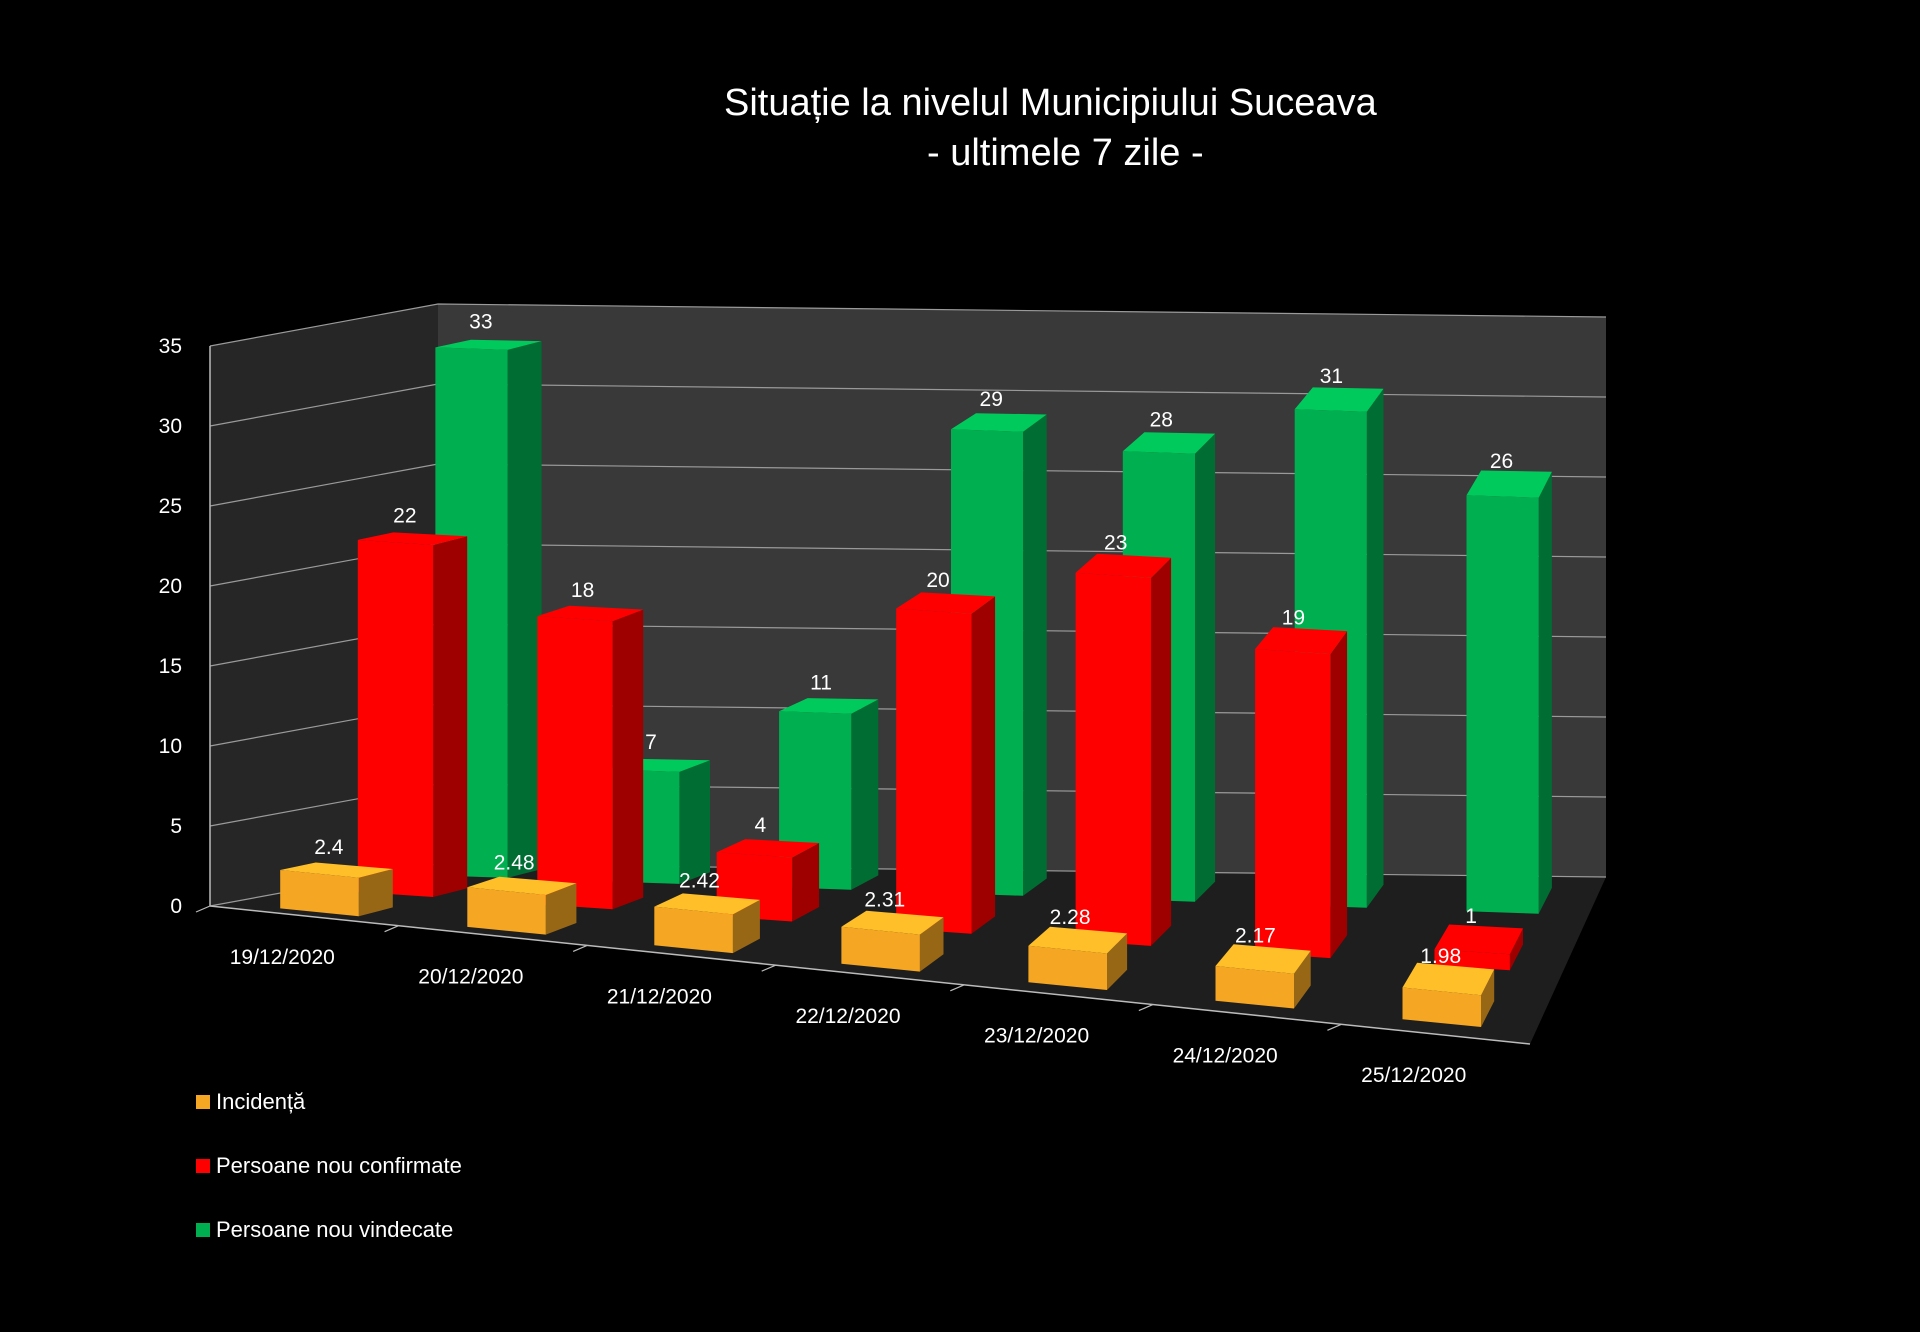 Image resolution: width=1920 pixels, height=1332 pixels. What do you see at coordinates (1225, 1055) in the screenshot?
I see `x-tick-label: 24/12/2020` at bounding box center [1225, 1055].